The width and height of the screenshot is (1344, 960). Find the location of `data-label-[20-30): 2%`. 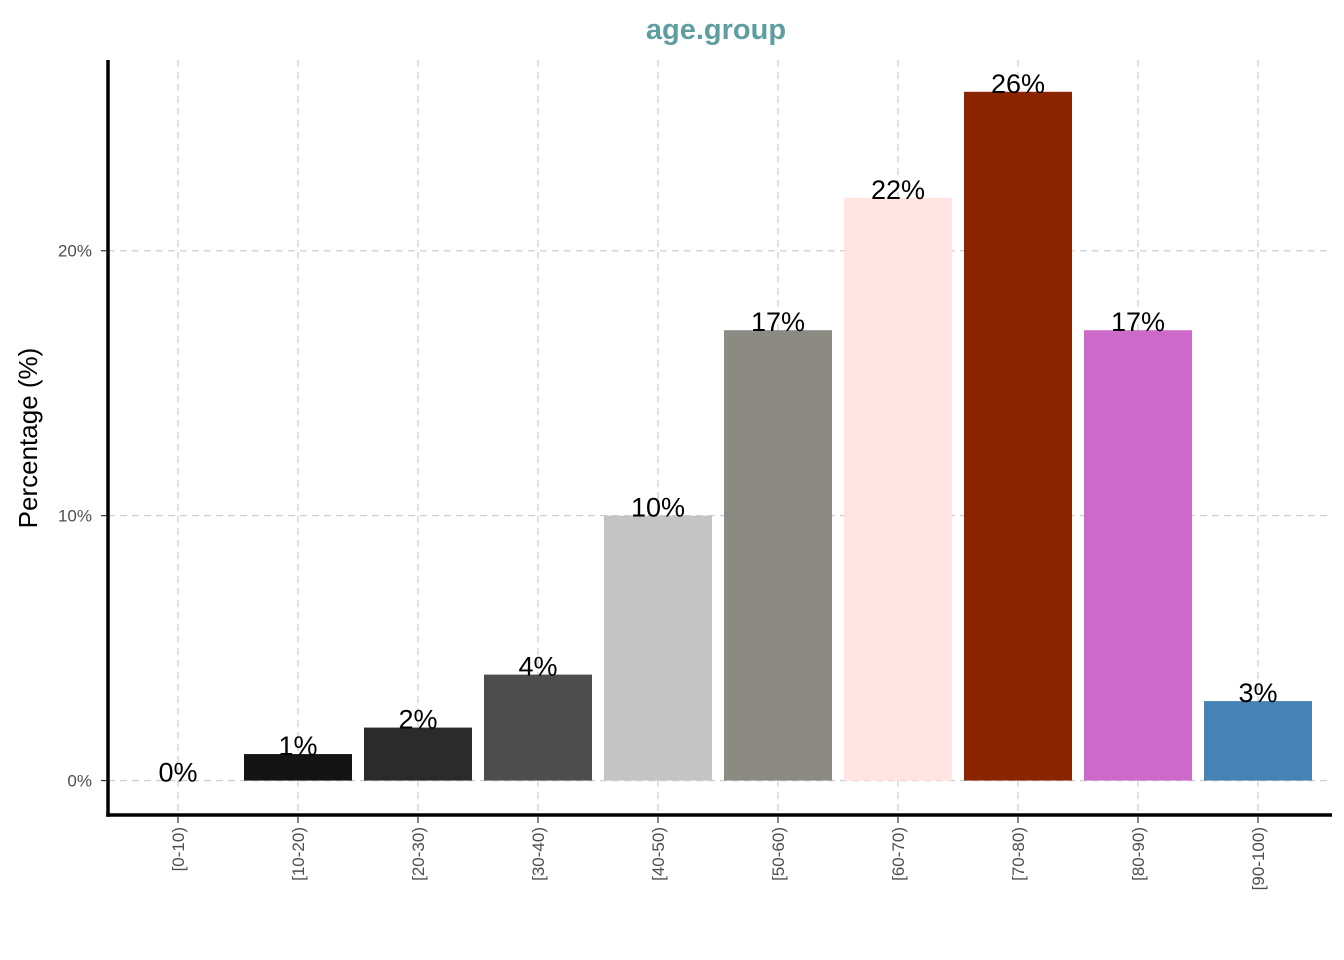

data-label-[20-30): 2% is located at coordinates (417, 720).